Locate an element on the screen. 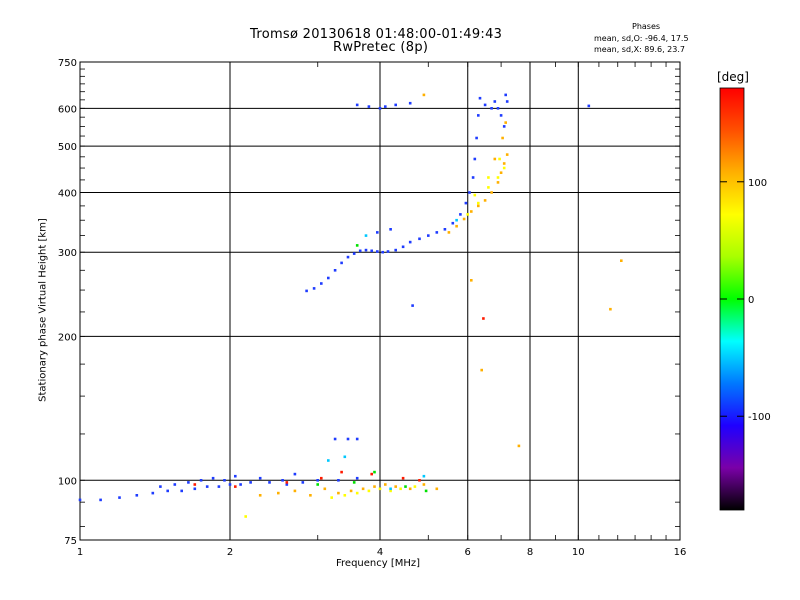 This screenshot has width=800, height=600. chart-subtitle: RwPretec (8p) is located at coordinates (381, 47).